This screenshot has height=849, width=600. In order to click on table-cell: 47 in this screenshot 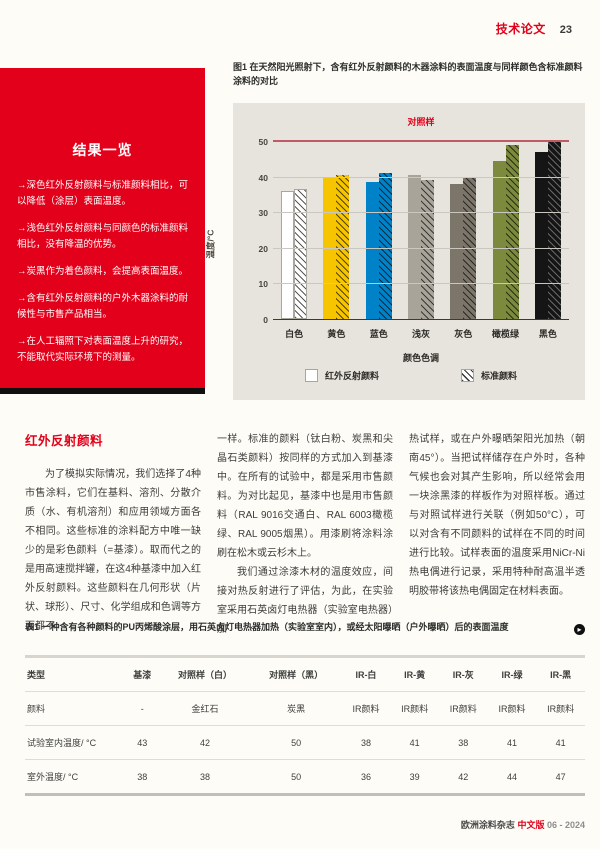, I will do `click(560, 776)`.